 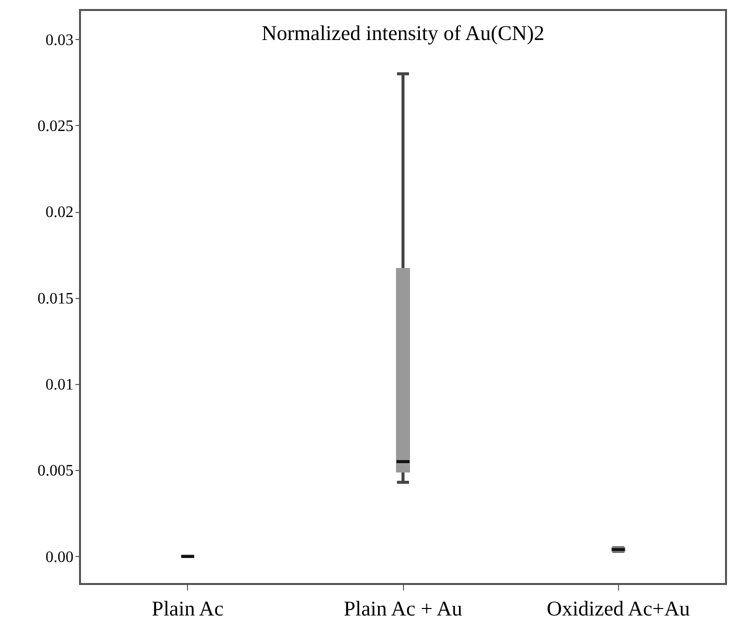 What do you see at coordinates (188, 608) in the screenshot?
I see `x-tick-label: Plain Ac` at bounding box center [188, 608].